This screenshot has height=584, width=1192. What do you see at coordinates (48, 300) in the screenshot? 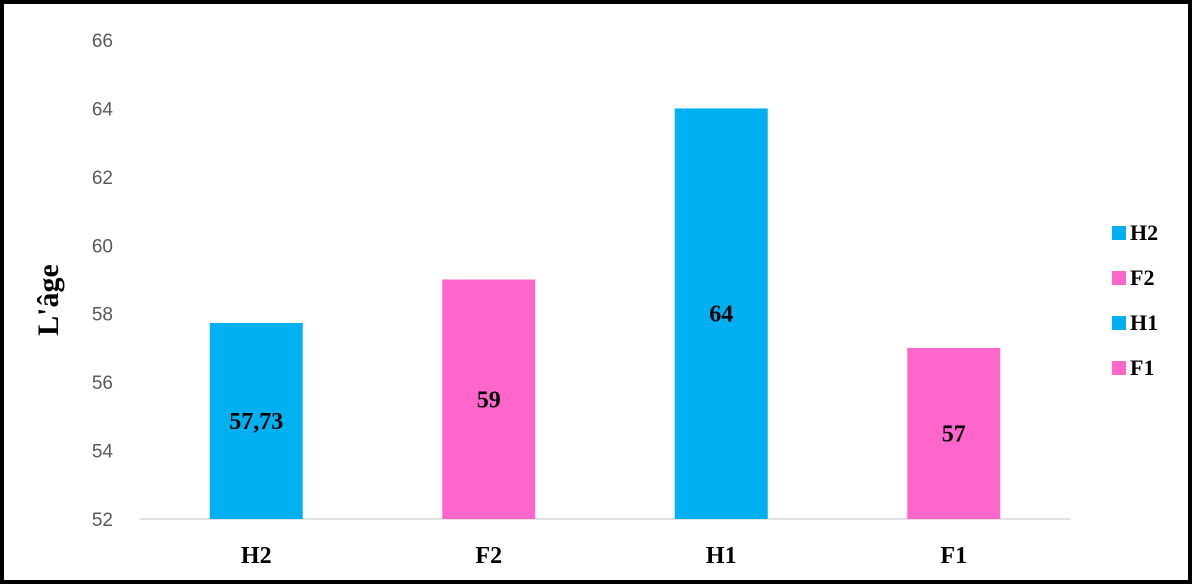
I see `y-axis-title: L'âge` at bounding box center [48, 300].